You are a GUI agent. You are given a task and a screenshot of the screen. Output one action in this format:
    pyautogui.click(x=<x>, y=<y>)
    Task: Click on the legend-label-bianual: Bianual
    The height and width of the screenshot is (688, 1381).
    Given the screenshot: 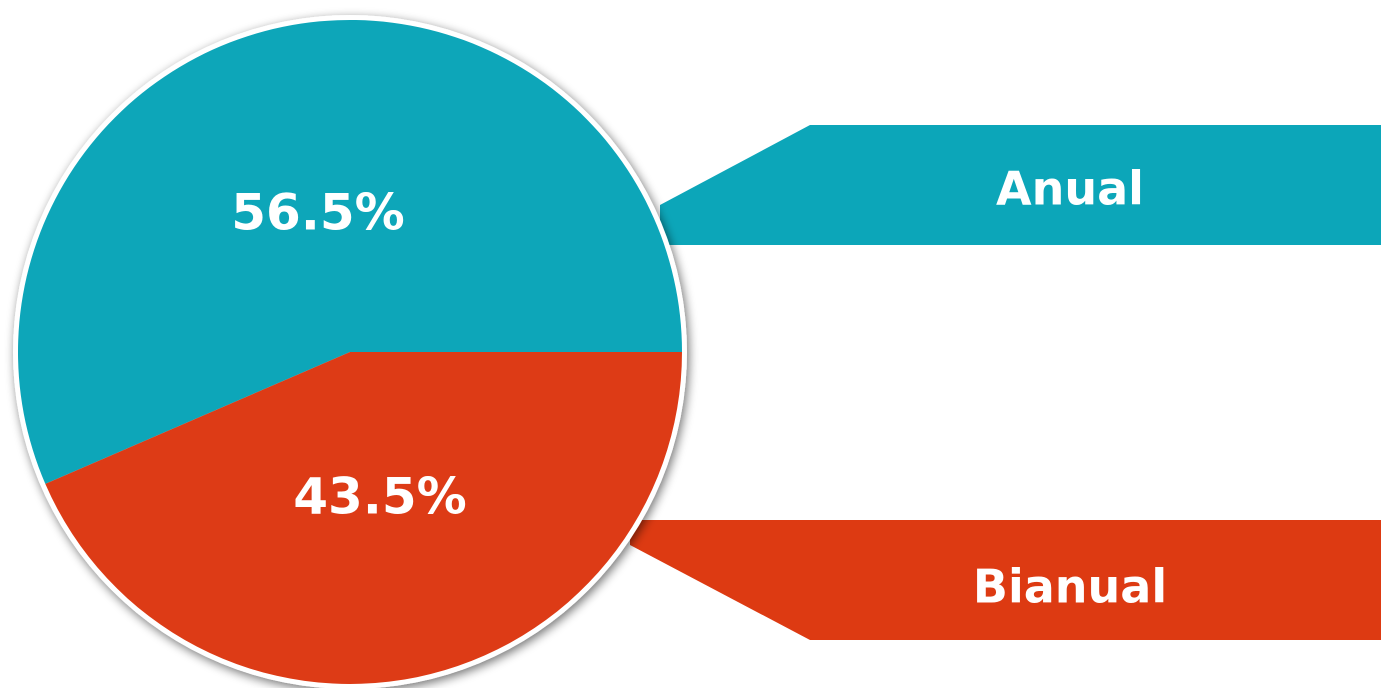 What is the action you would take?
    pyautogui.click(x=1070, y=587)
    